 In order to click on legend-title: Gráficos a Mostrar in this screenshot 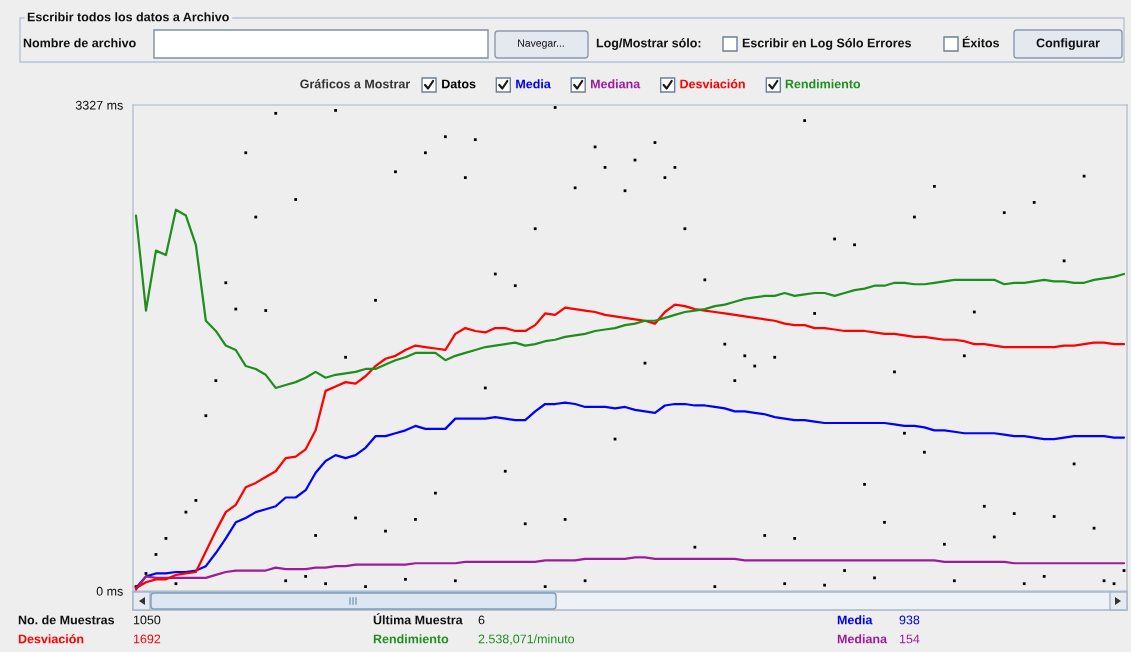, I will do `click(355, 84)`.